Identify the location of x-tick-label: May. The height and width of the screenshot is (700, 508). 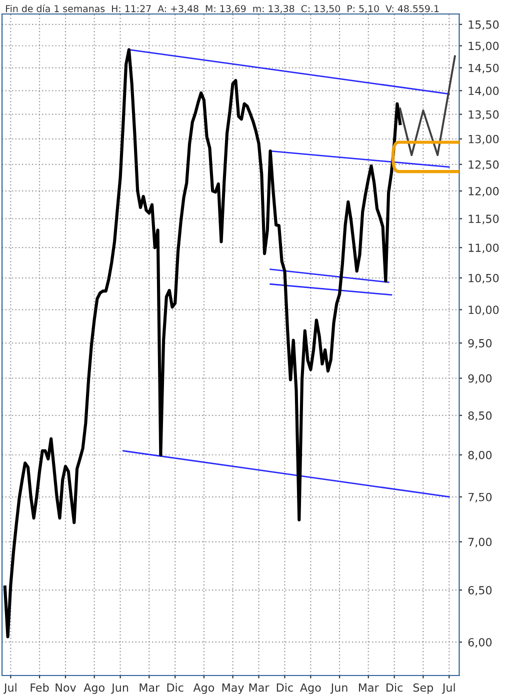
(233, 688).